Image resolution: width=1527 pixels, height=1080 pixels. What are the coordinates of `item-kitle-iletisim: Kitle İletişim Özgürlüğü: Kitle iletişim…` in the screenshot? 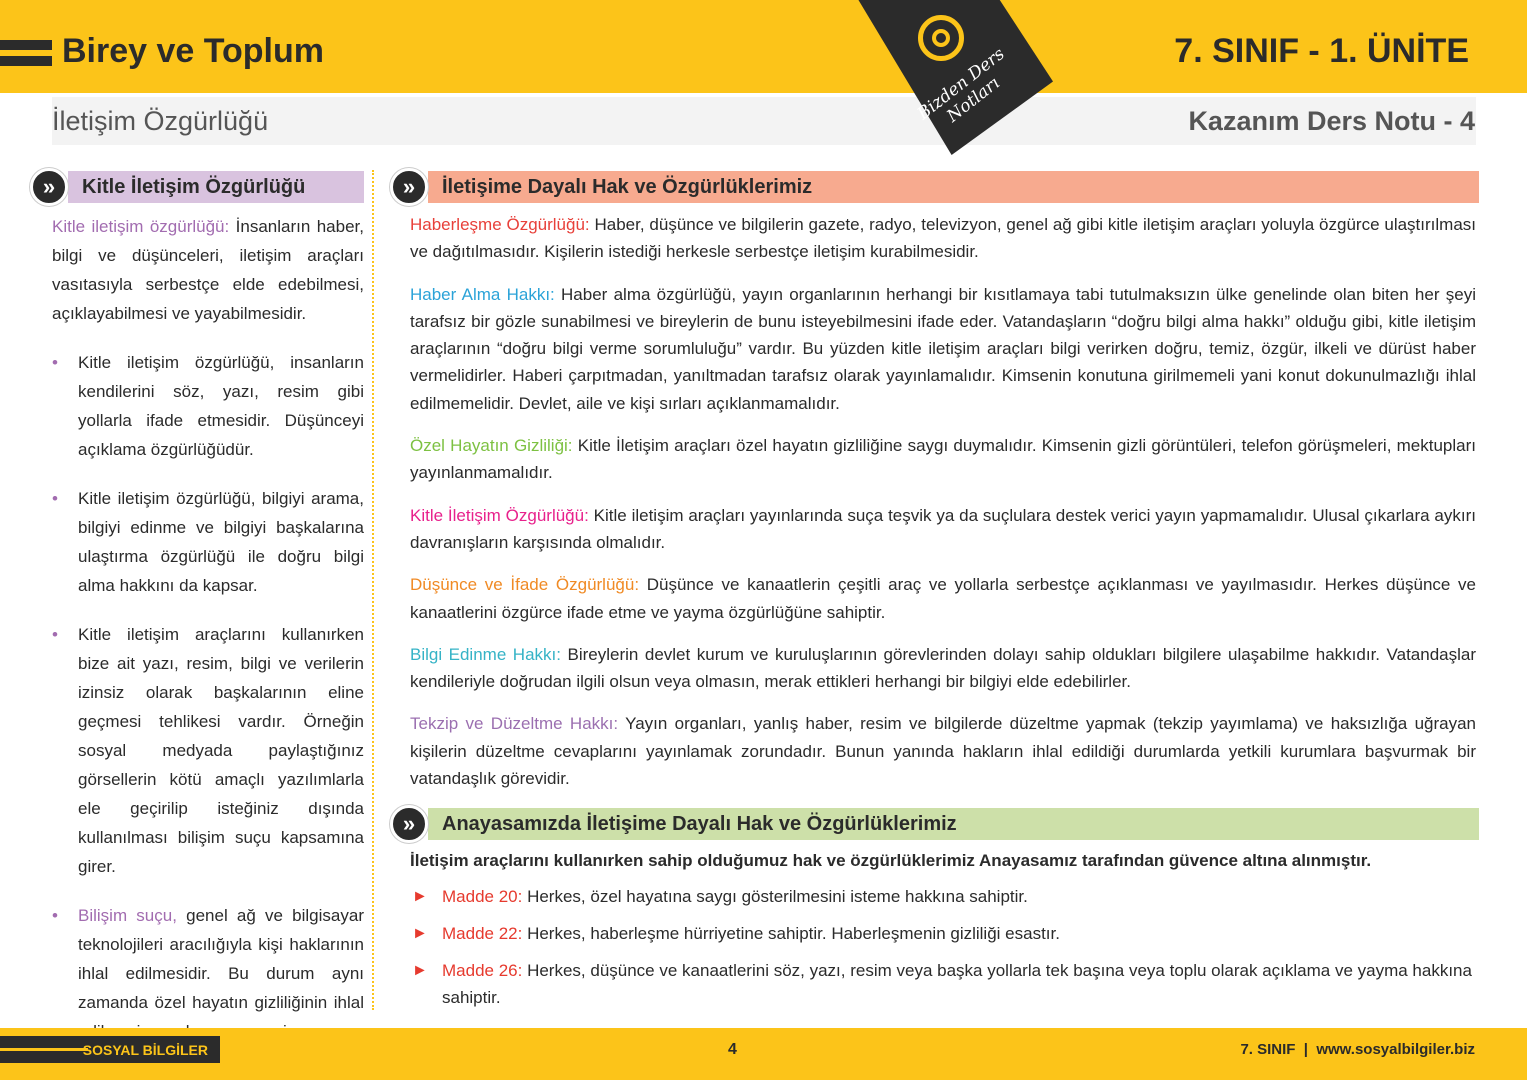 It's located at (943, 528).